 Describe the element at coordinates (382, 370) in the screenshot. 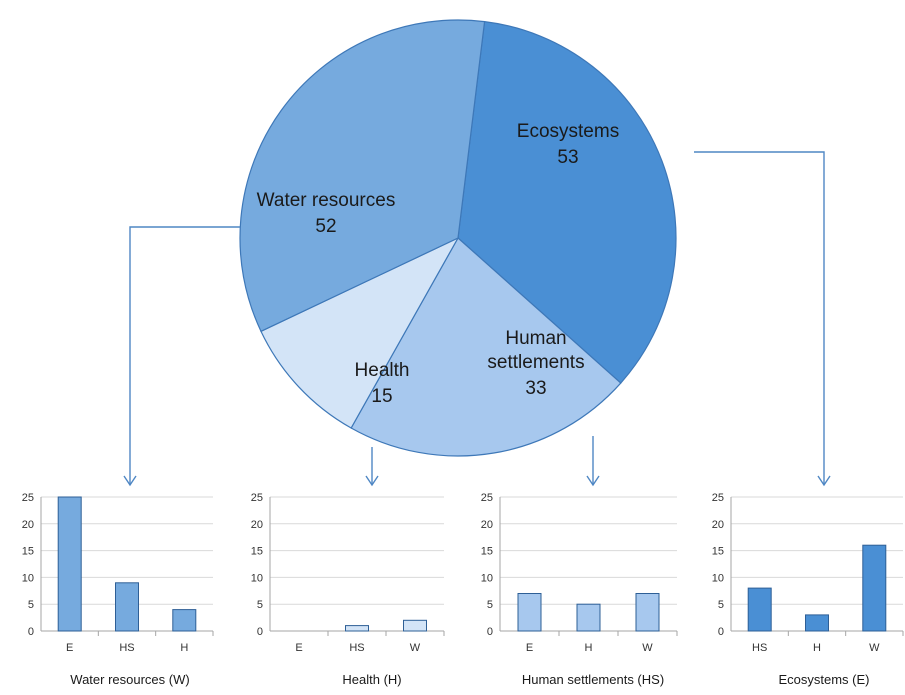

I see `pie-label-health: Health` at that location.